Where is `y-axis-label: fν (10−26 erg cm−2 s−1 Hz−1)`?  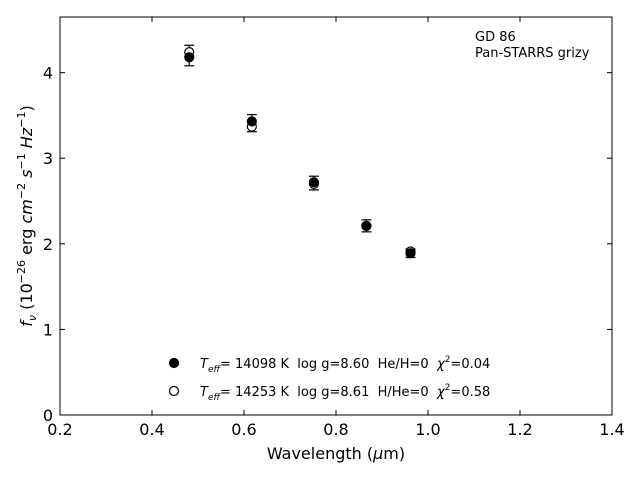 y-axis-label: fν (10−26 erg cm−2 s−1 Hz−1) is located at coordinates (27, 215).